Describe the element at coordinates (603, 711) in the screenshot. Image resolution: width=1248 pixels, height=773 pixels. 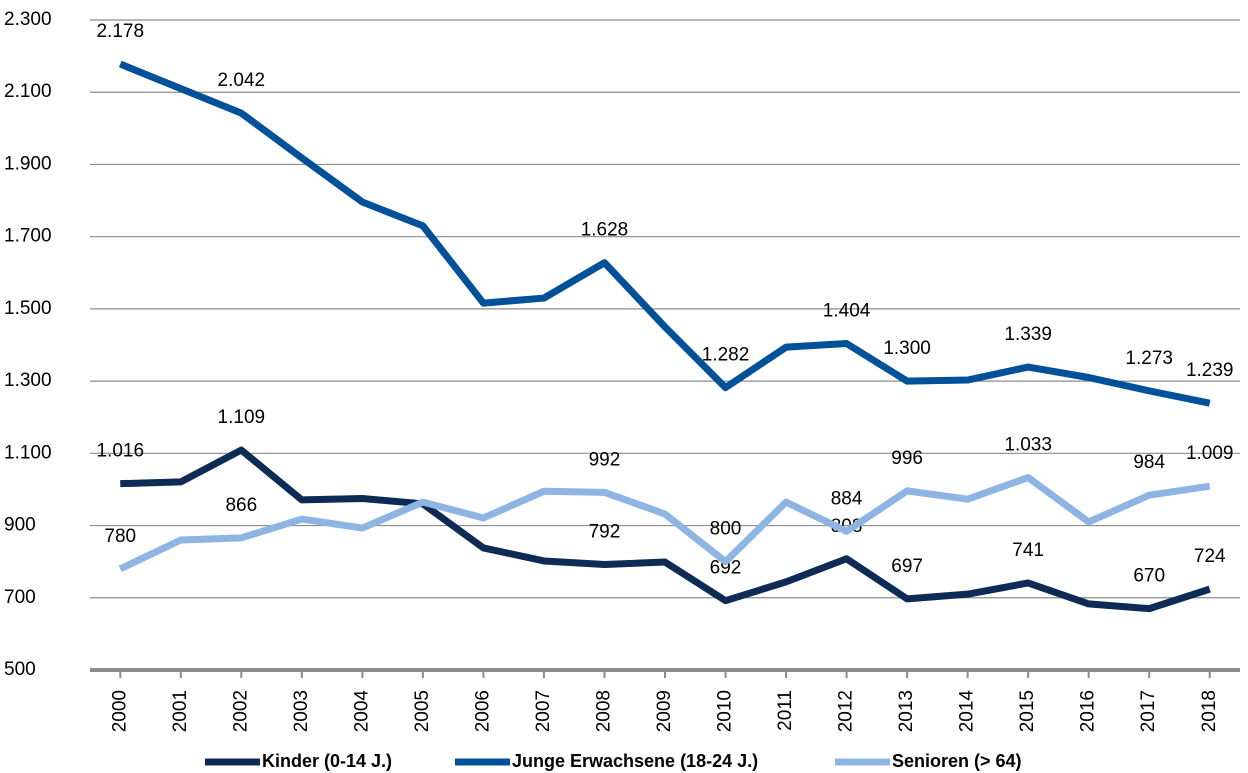
I see `x-tick-label: 2008` at that location.